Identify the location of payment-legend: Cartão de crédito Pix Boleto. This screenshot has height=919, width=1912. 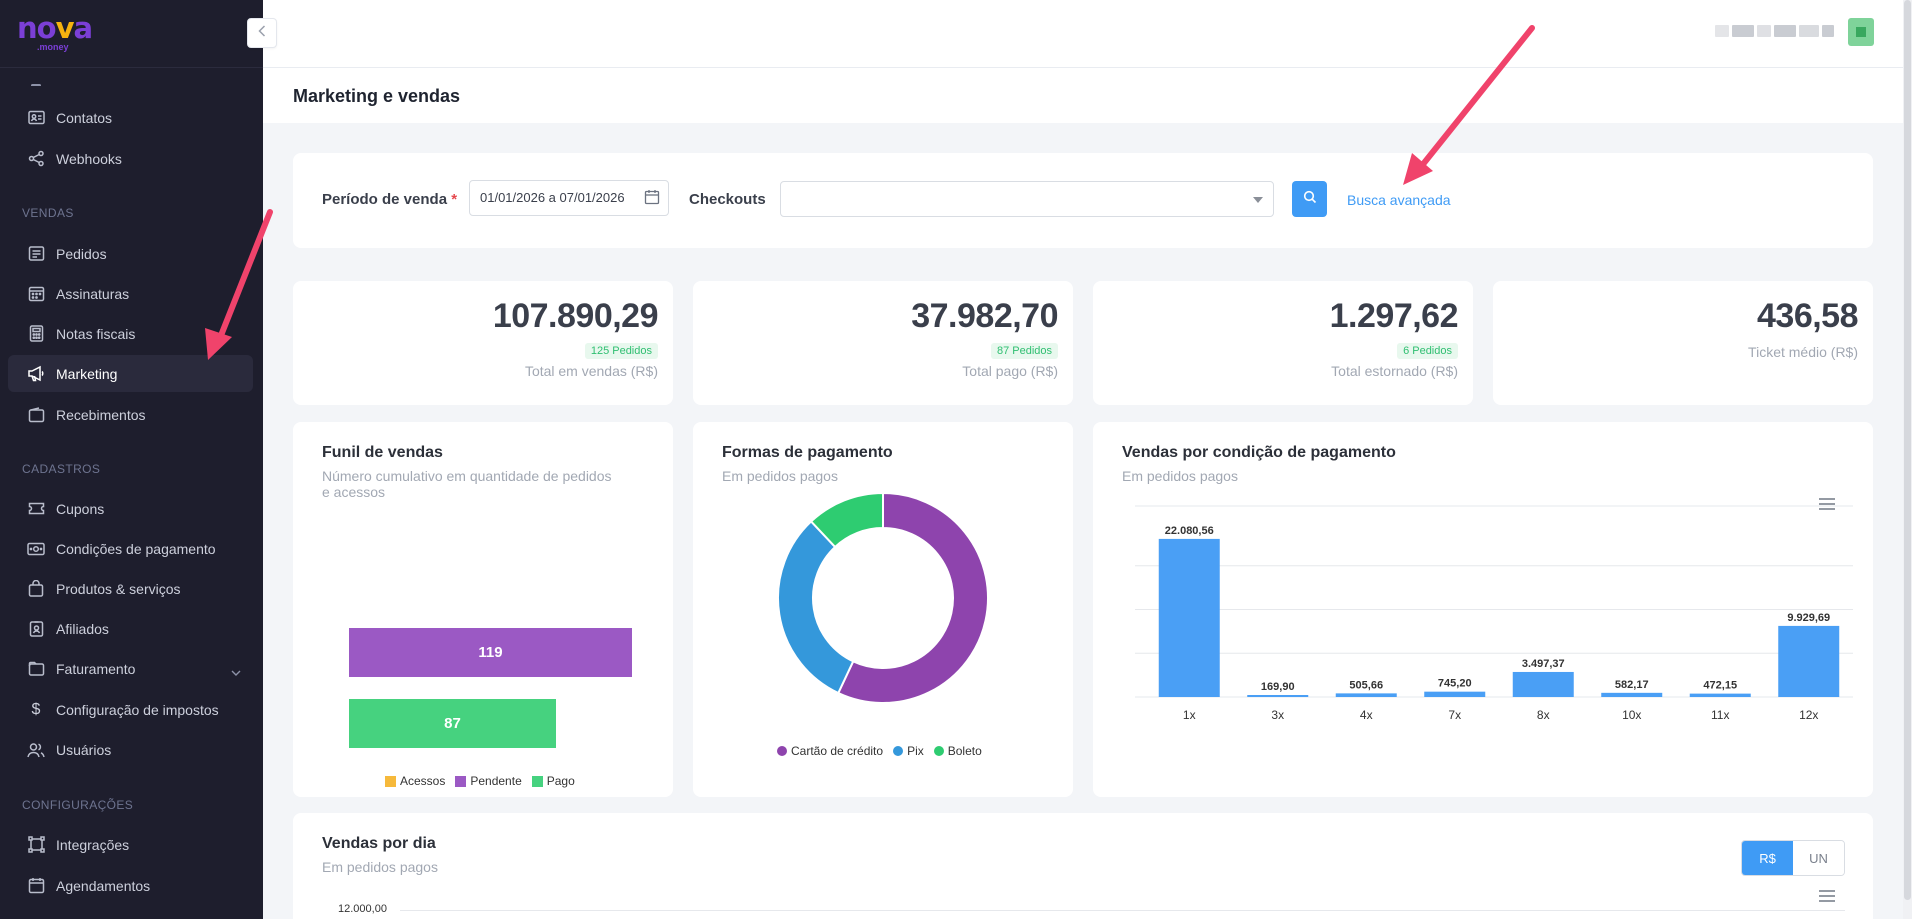
(879, 751).